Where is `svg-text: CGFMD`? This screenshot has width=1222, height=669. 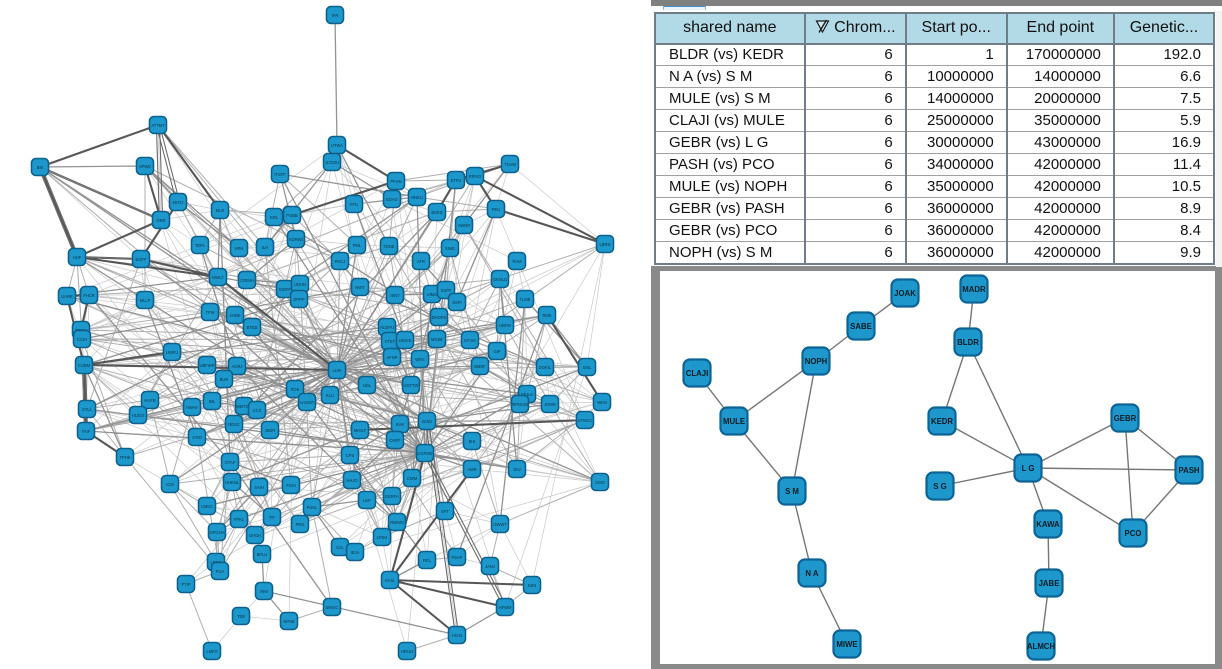
svg-text: CGFMD is located at coordinates (424, 453).